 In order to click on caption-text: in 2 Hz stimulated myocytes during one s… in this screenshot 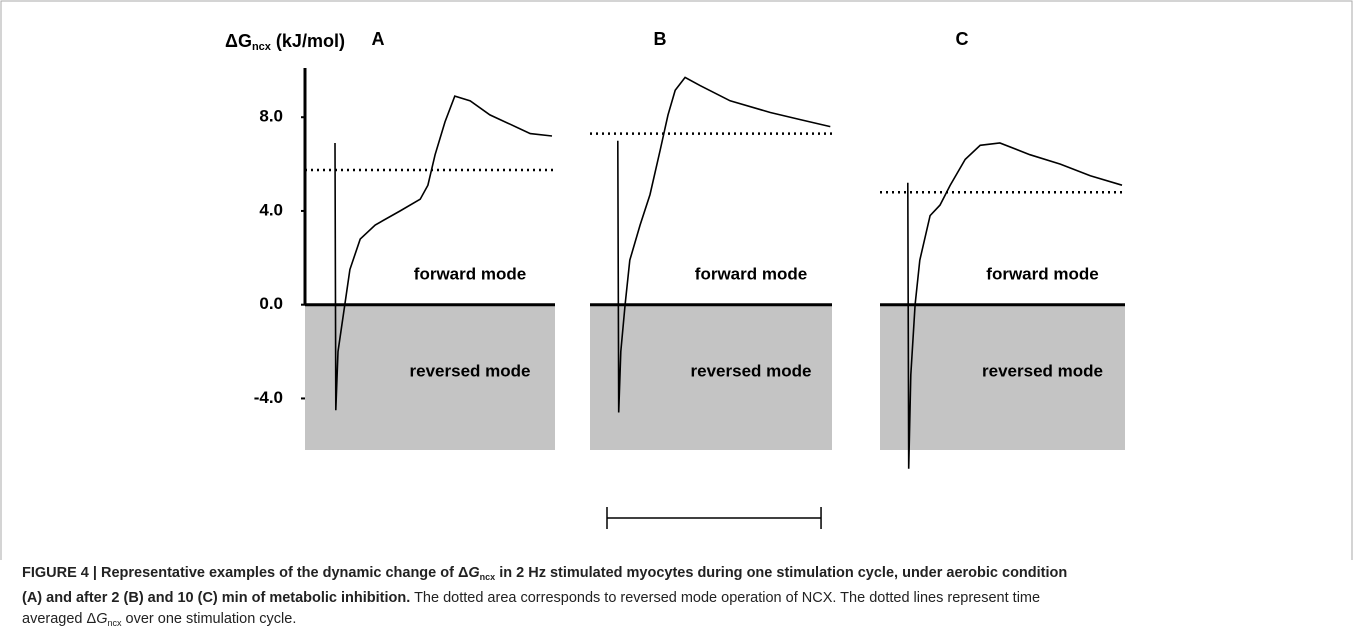, I will do `click(781, 573)`.